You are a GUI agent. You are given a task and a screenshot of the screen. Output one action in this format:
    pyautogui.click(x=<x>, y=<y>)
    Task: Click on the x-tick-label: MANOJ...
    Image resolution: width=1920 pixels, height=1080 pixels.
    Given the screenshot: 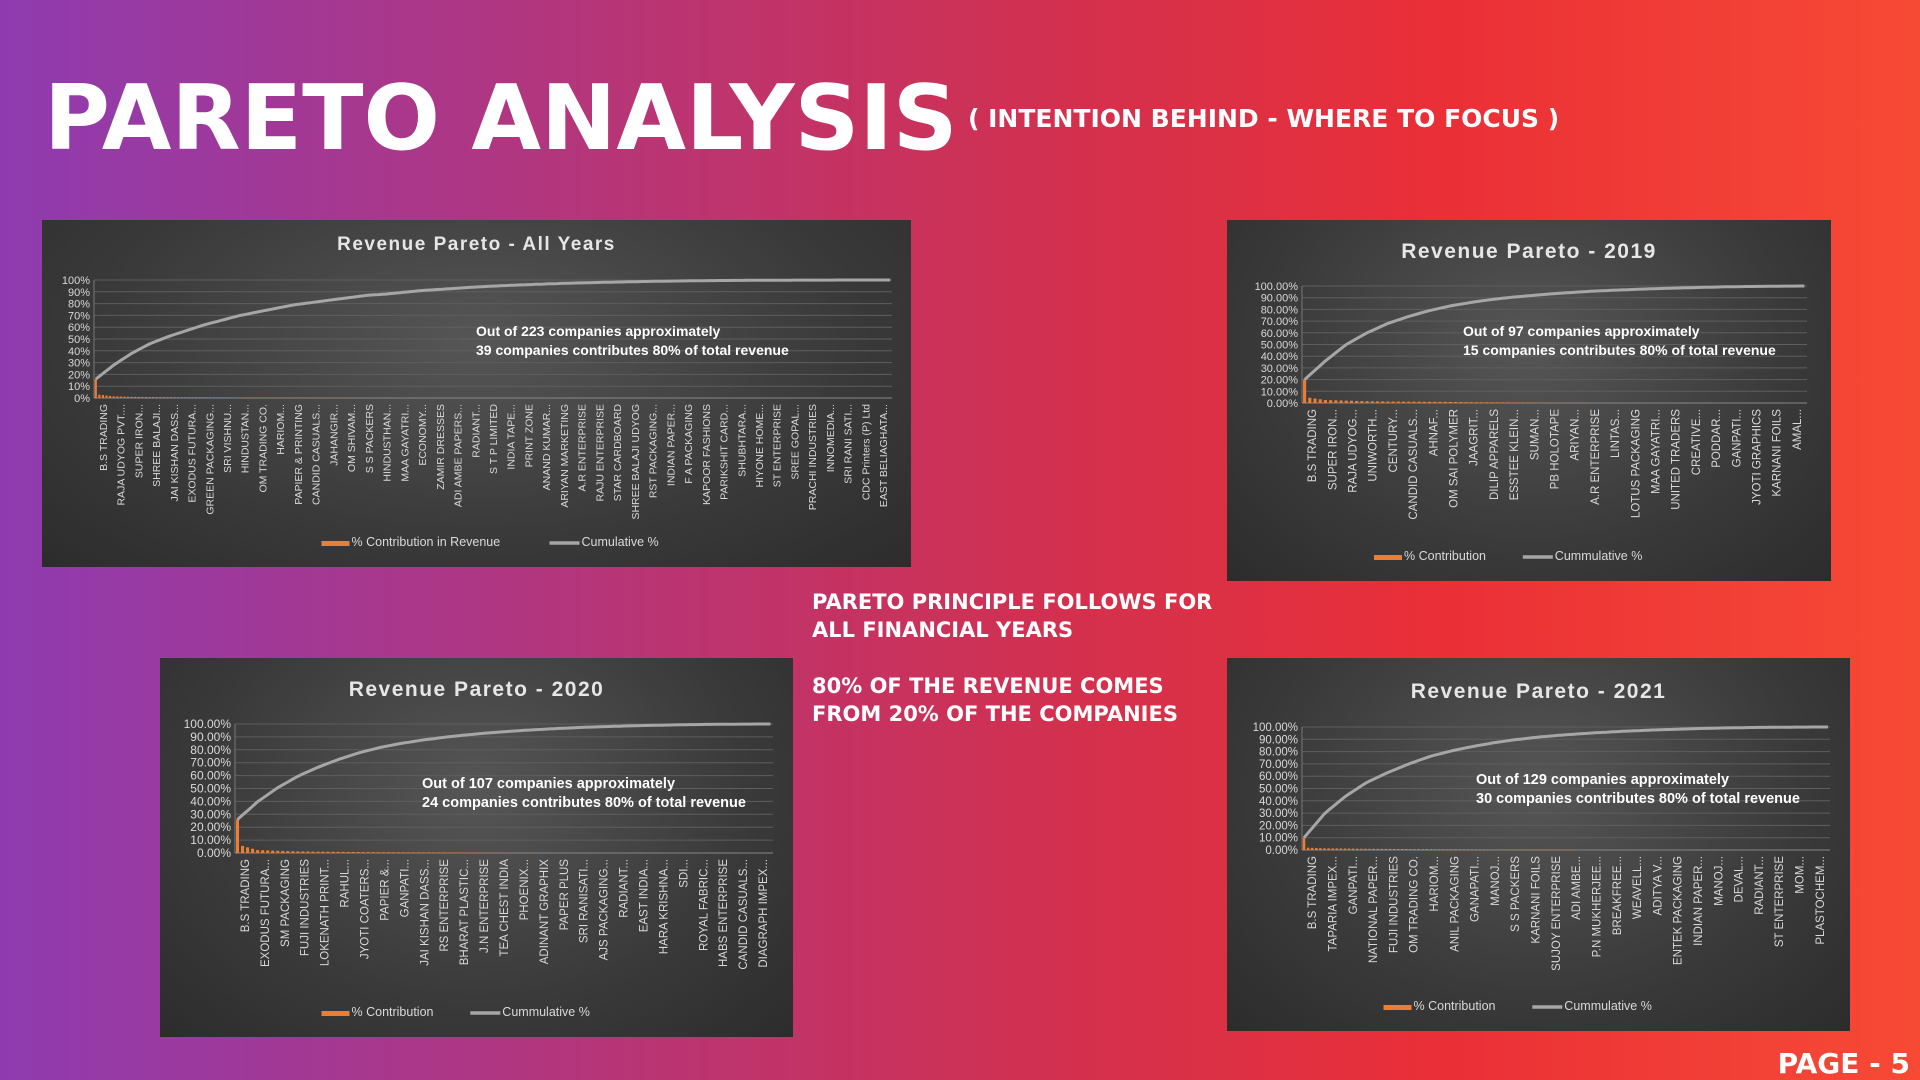 What is the action you would take?
    pyautogui.click(x=1719, y=881)
    